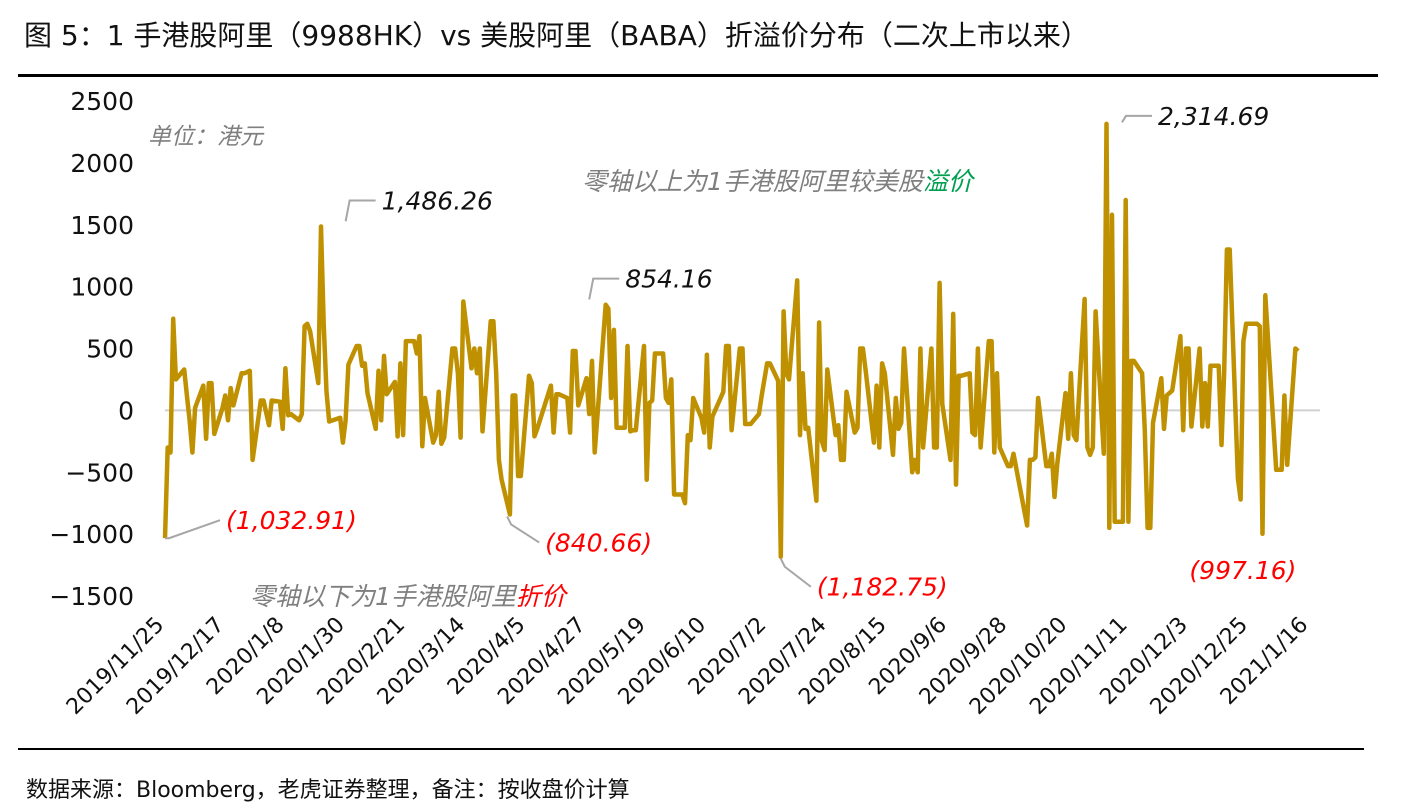  Describe the element at coordinates (753, 181) in the screenshot. I see `note-above-text: 零轴以上为1手港股阿里较美股` at that location.